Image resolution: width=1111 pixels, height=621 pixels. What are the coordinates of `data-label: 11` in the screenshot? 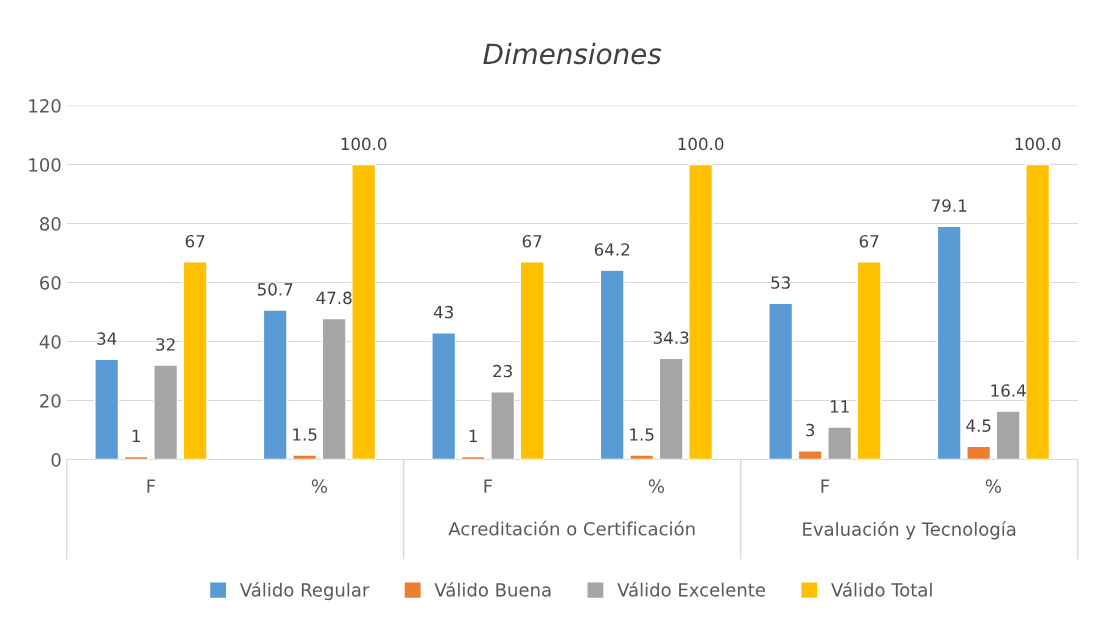 It's located at (839, 406).